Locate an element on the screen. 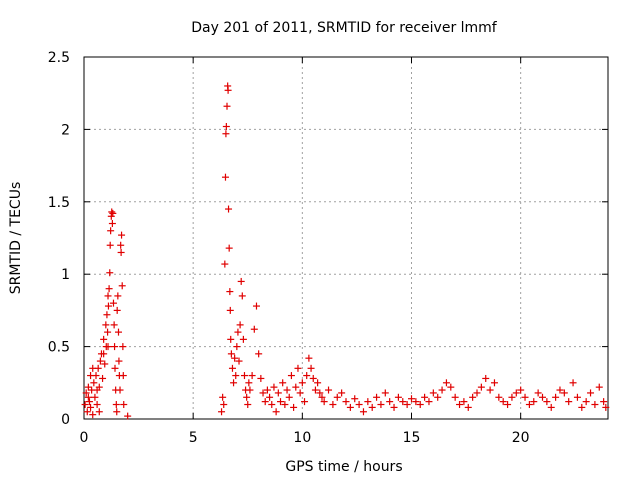 The height and width of the screenshot is (480, 640). y-axis-label: SRMTID / TECUs is located at coordinates (16, 238).